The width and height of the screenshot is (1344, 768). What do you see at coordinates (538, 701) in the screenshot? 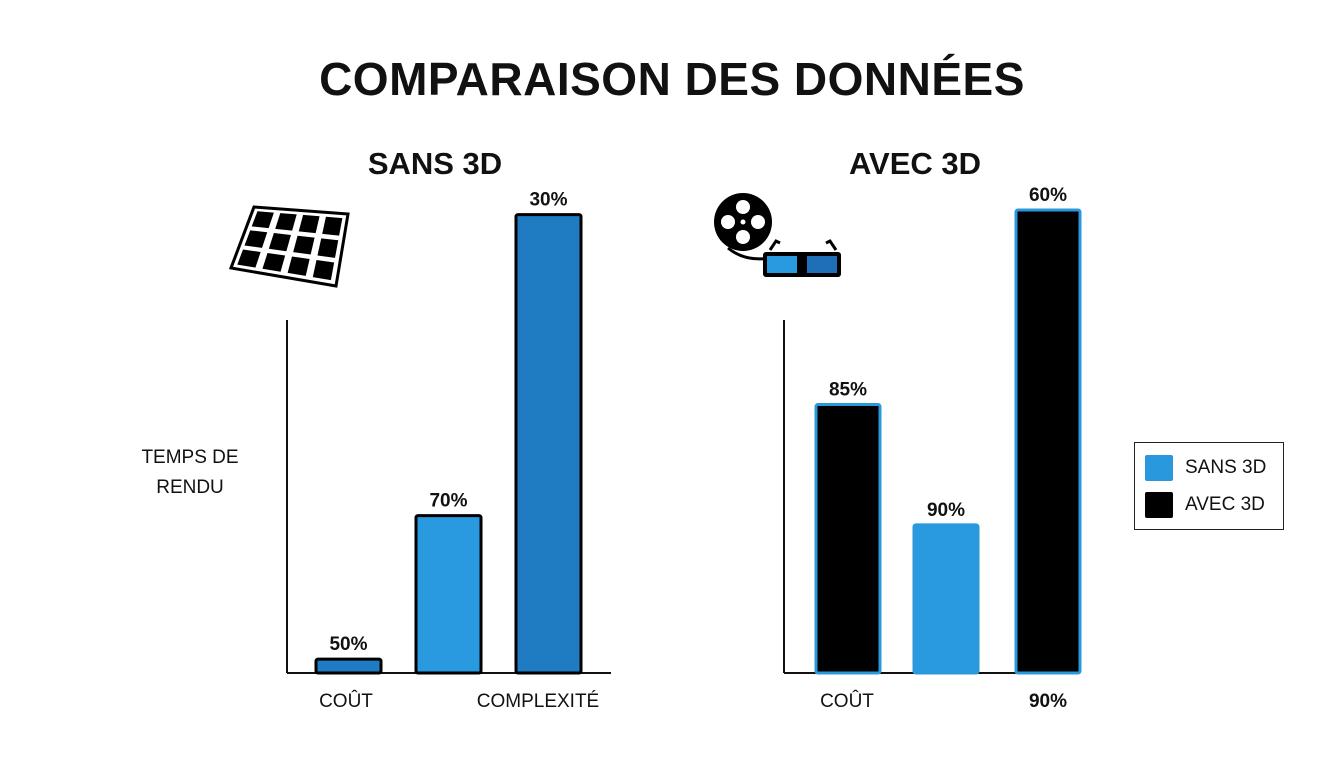
I see `x-tick-label: COMPLEXITÉ` at bounding box center [538, 701].